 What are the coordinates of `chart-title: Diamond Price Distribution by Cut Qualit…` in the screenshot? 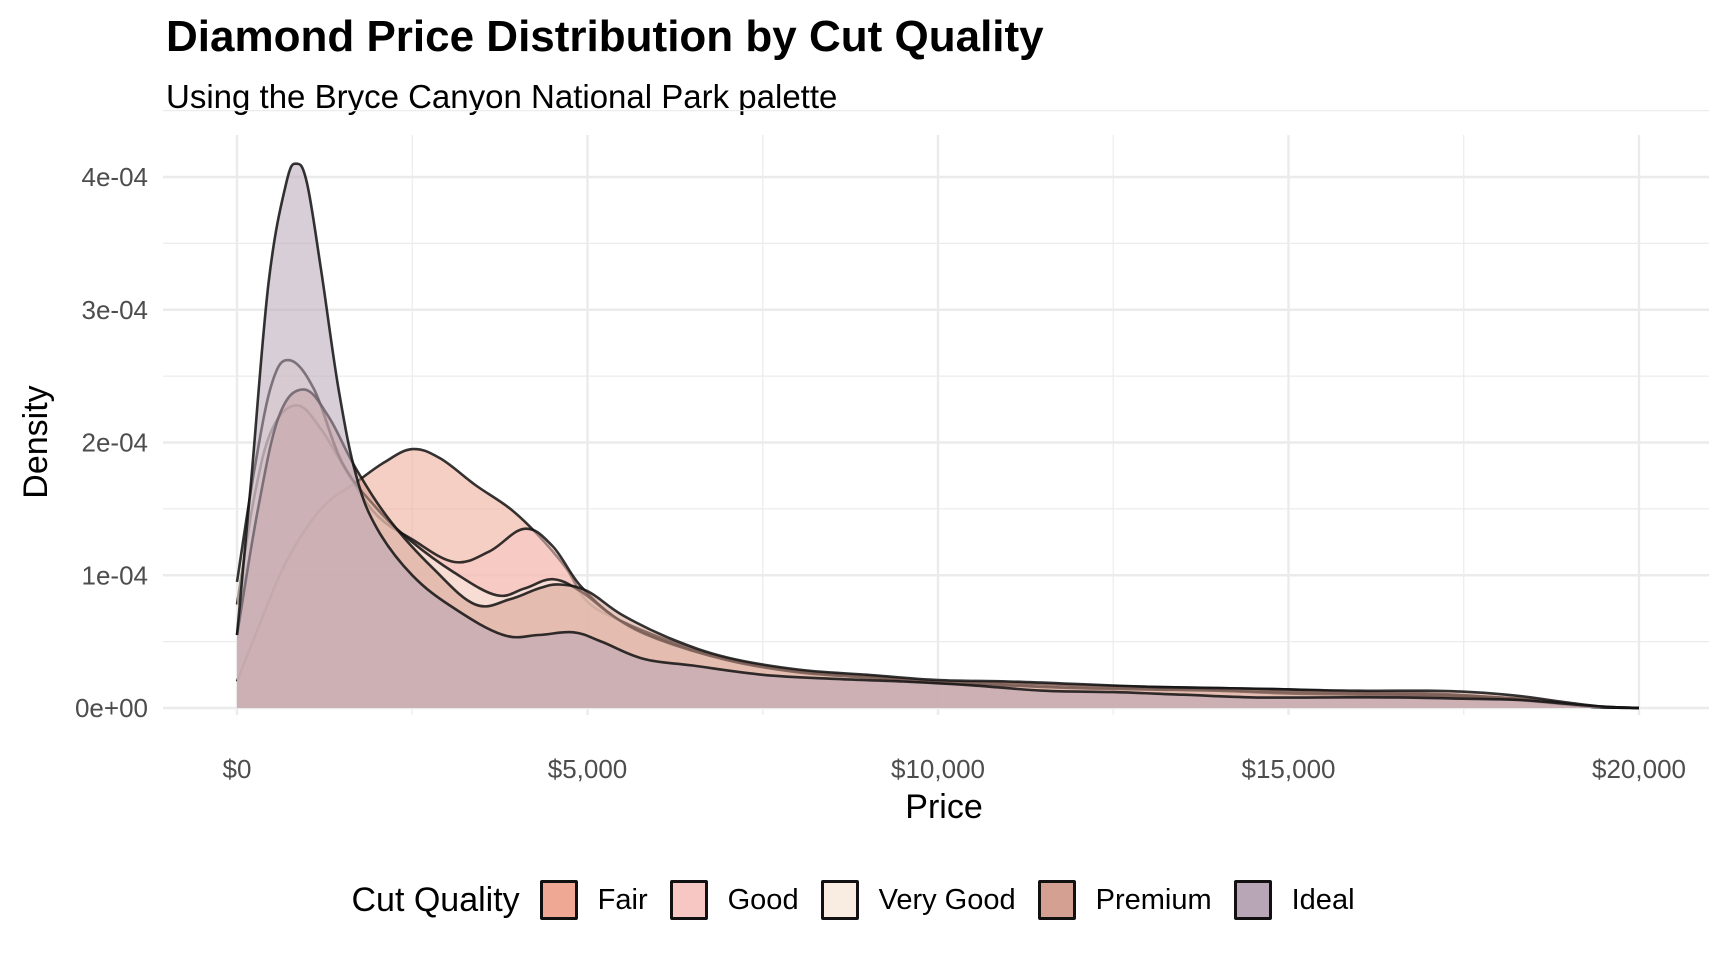 It's located at (605, 36).